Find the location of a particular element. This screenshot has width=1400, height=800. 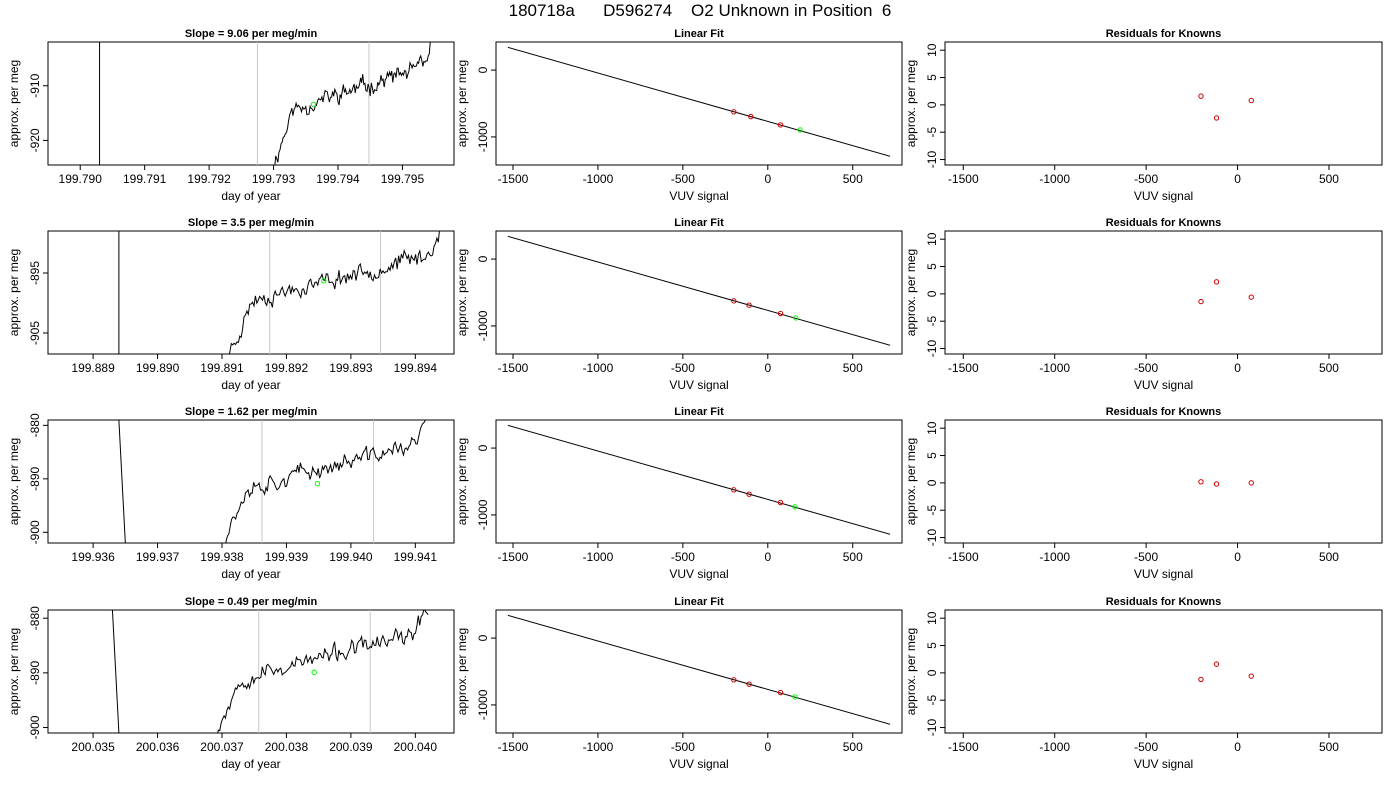

fit-row-3-title: Linear Fit is located at coordinates (699, 412).